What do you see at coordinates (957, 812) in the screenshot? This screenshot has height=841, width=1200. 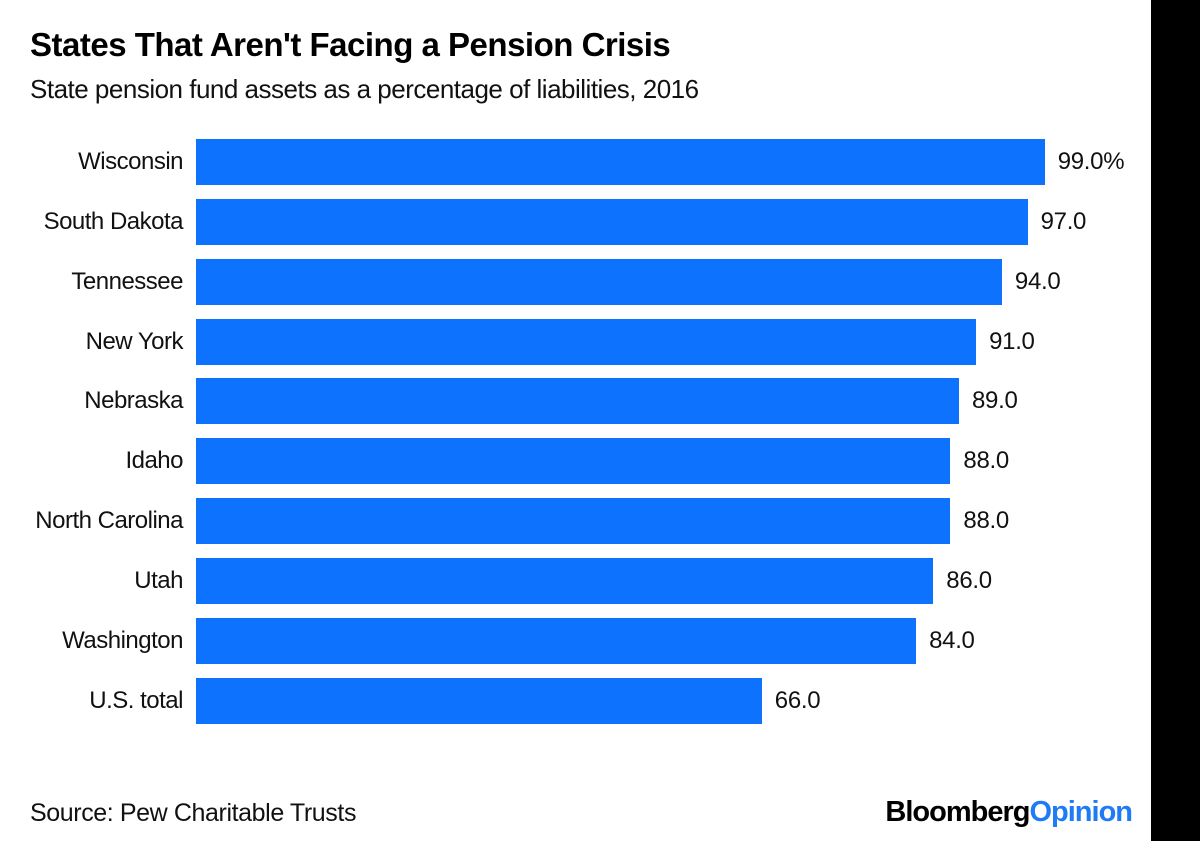 I see `brand-bloomberg-text: Bloomberg` at bounding box center [957, 812].